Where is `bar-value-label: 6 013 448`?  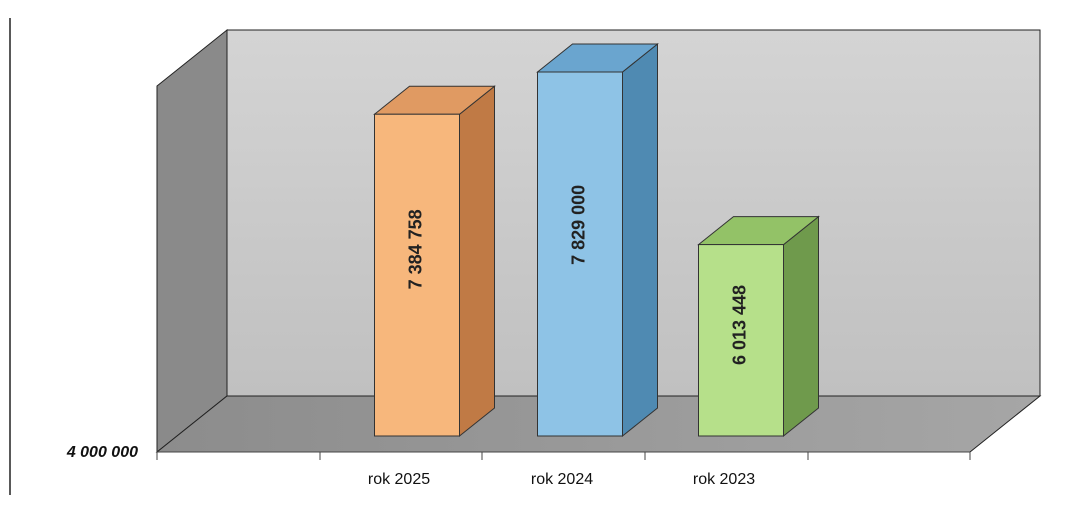
bar-value-label: 6 013 448 is located at coordinates (740, 325).